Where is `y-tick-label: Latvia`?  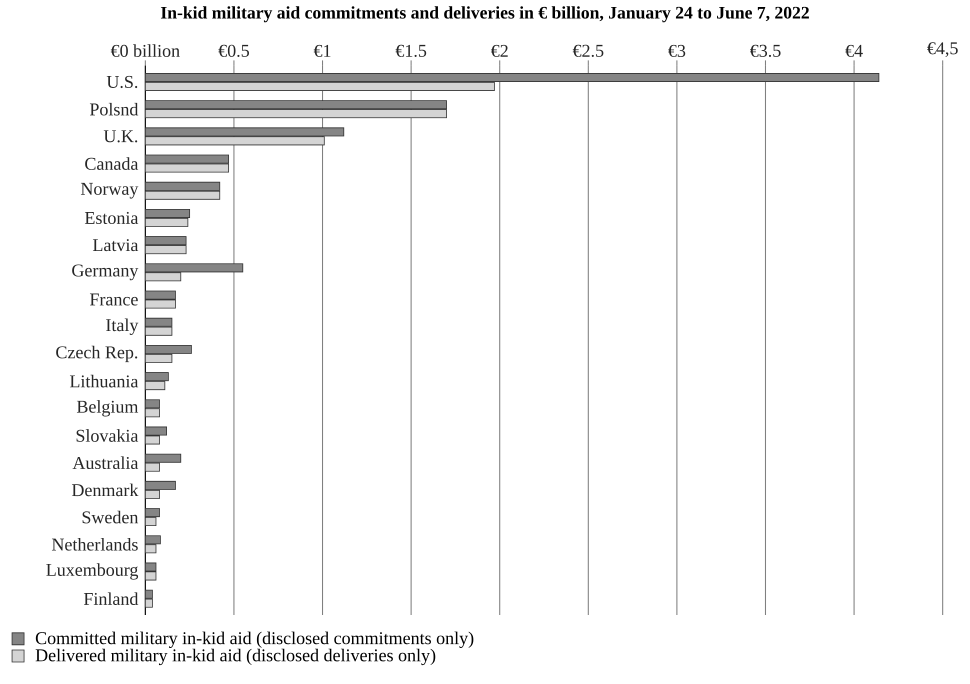 y-tick-label: Latvia is located at coordinates (115, 245).